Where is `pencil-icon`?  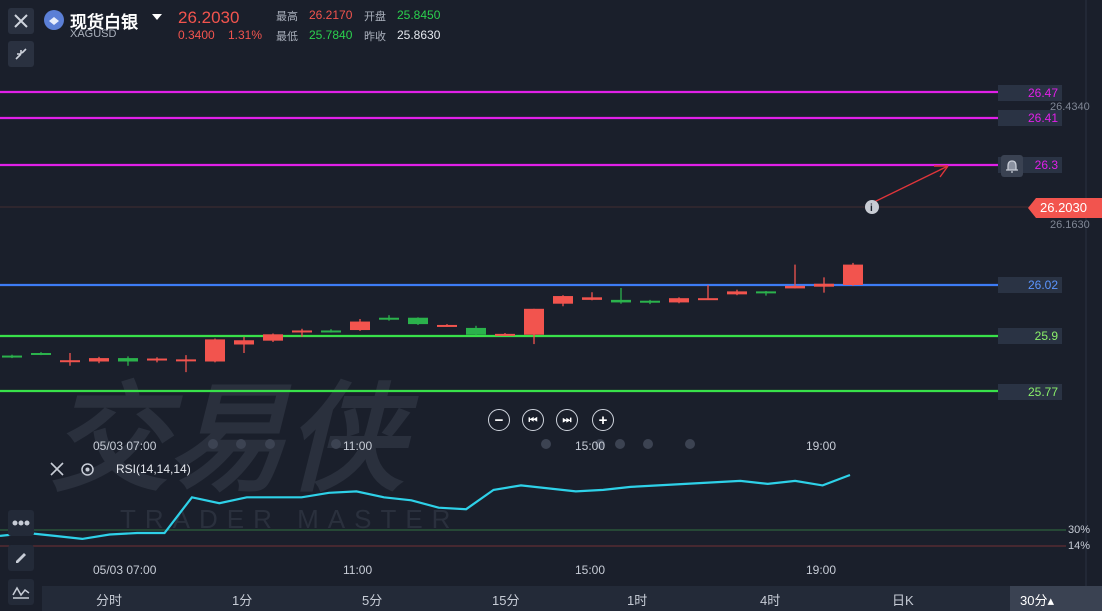 pencil-icon is located at coordinates (21, 558).